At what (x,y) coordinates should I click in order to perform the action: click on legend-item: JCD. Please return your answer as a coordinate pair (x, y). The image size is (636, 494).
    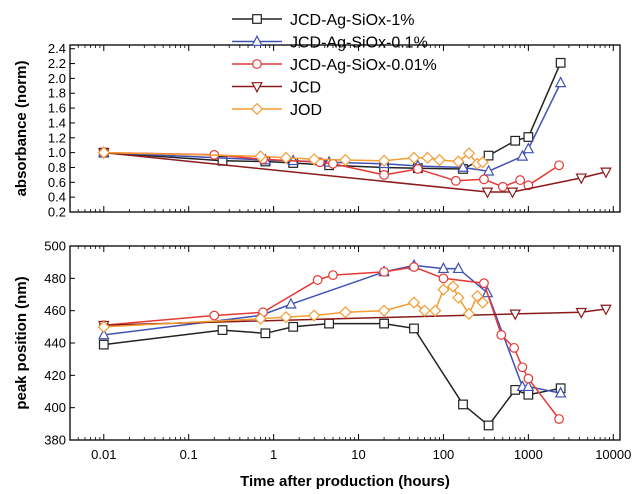
    Looking at the image, I should click on (276, 88).